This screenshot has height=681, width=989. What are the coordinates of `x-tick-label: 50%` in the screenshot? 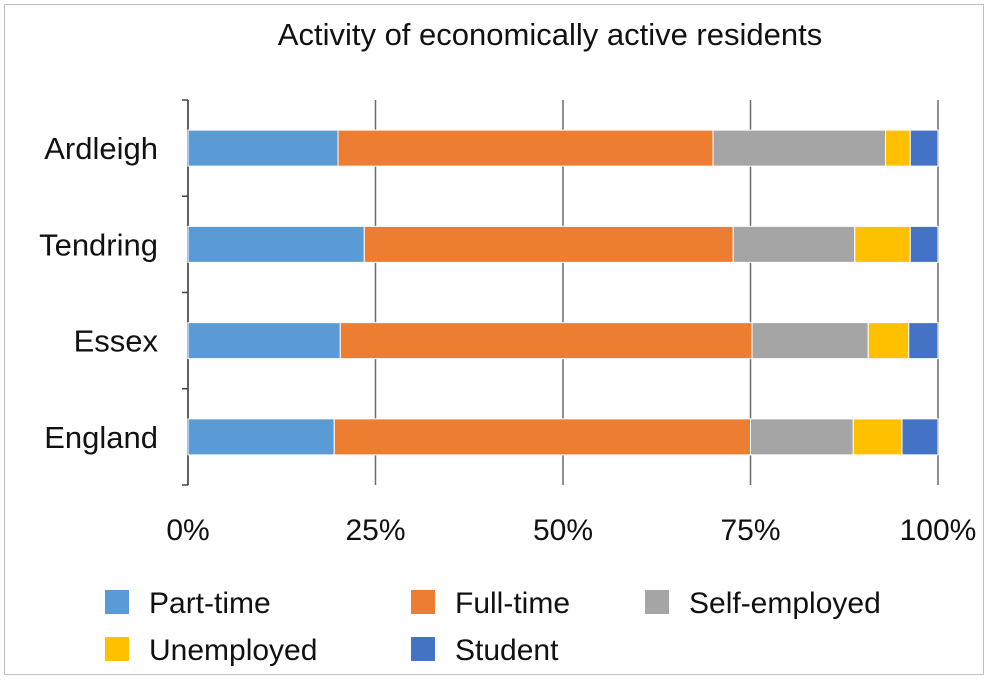 It's located at (563, 530).